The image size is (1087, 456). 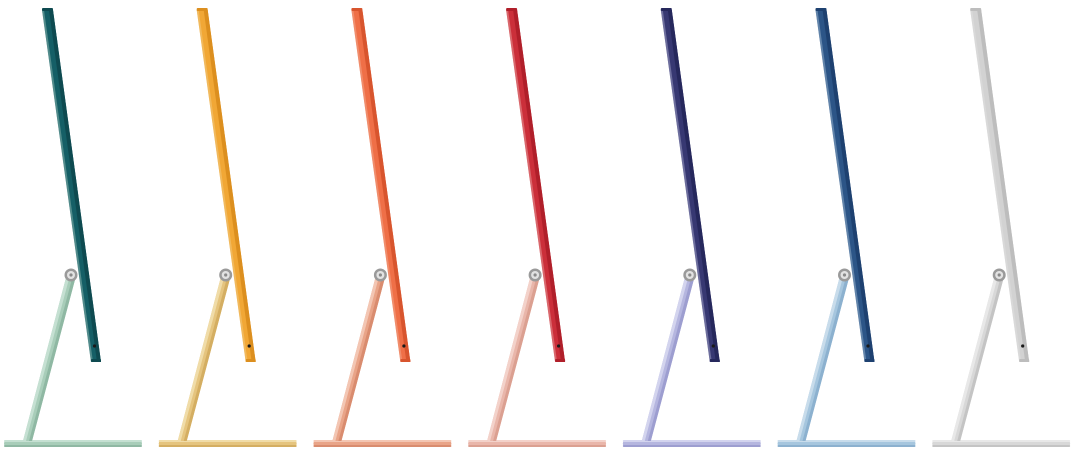 I want to click on imac-blue, so click(x=846, y=227).